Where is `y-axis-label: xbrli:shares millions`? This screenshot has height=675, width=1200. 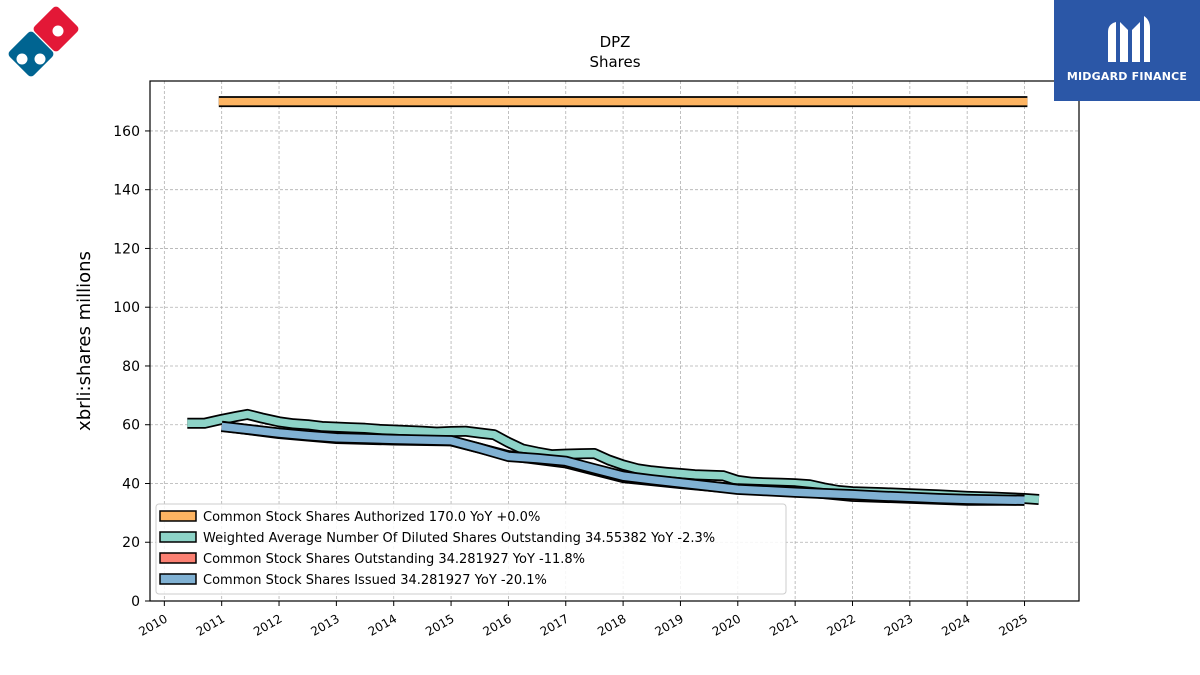
y-axis-label: xbrli:shares millions is located at coordinates (84, 341).